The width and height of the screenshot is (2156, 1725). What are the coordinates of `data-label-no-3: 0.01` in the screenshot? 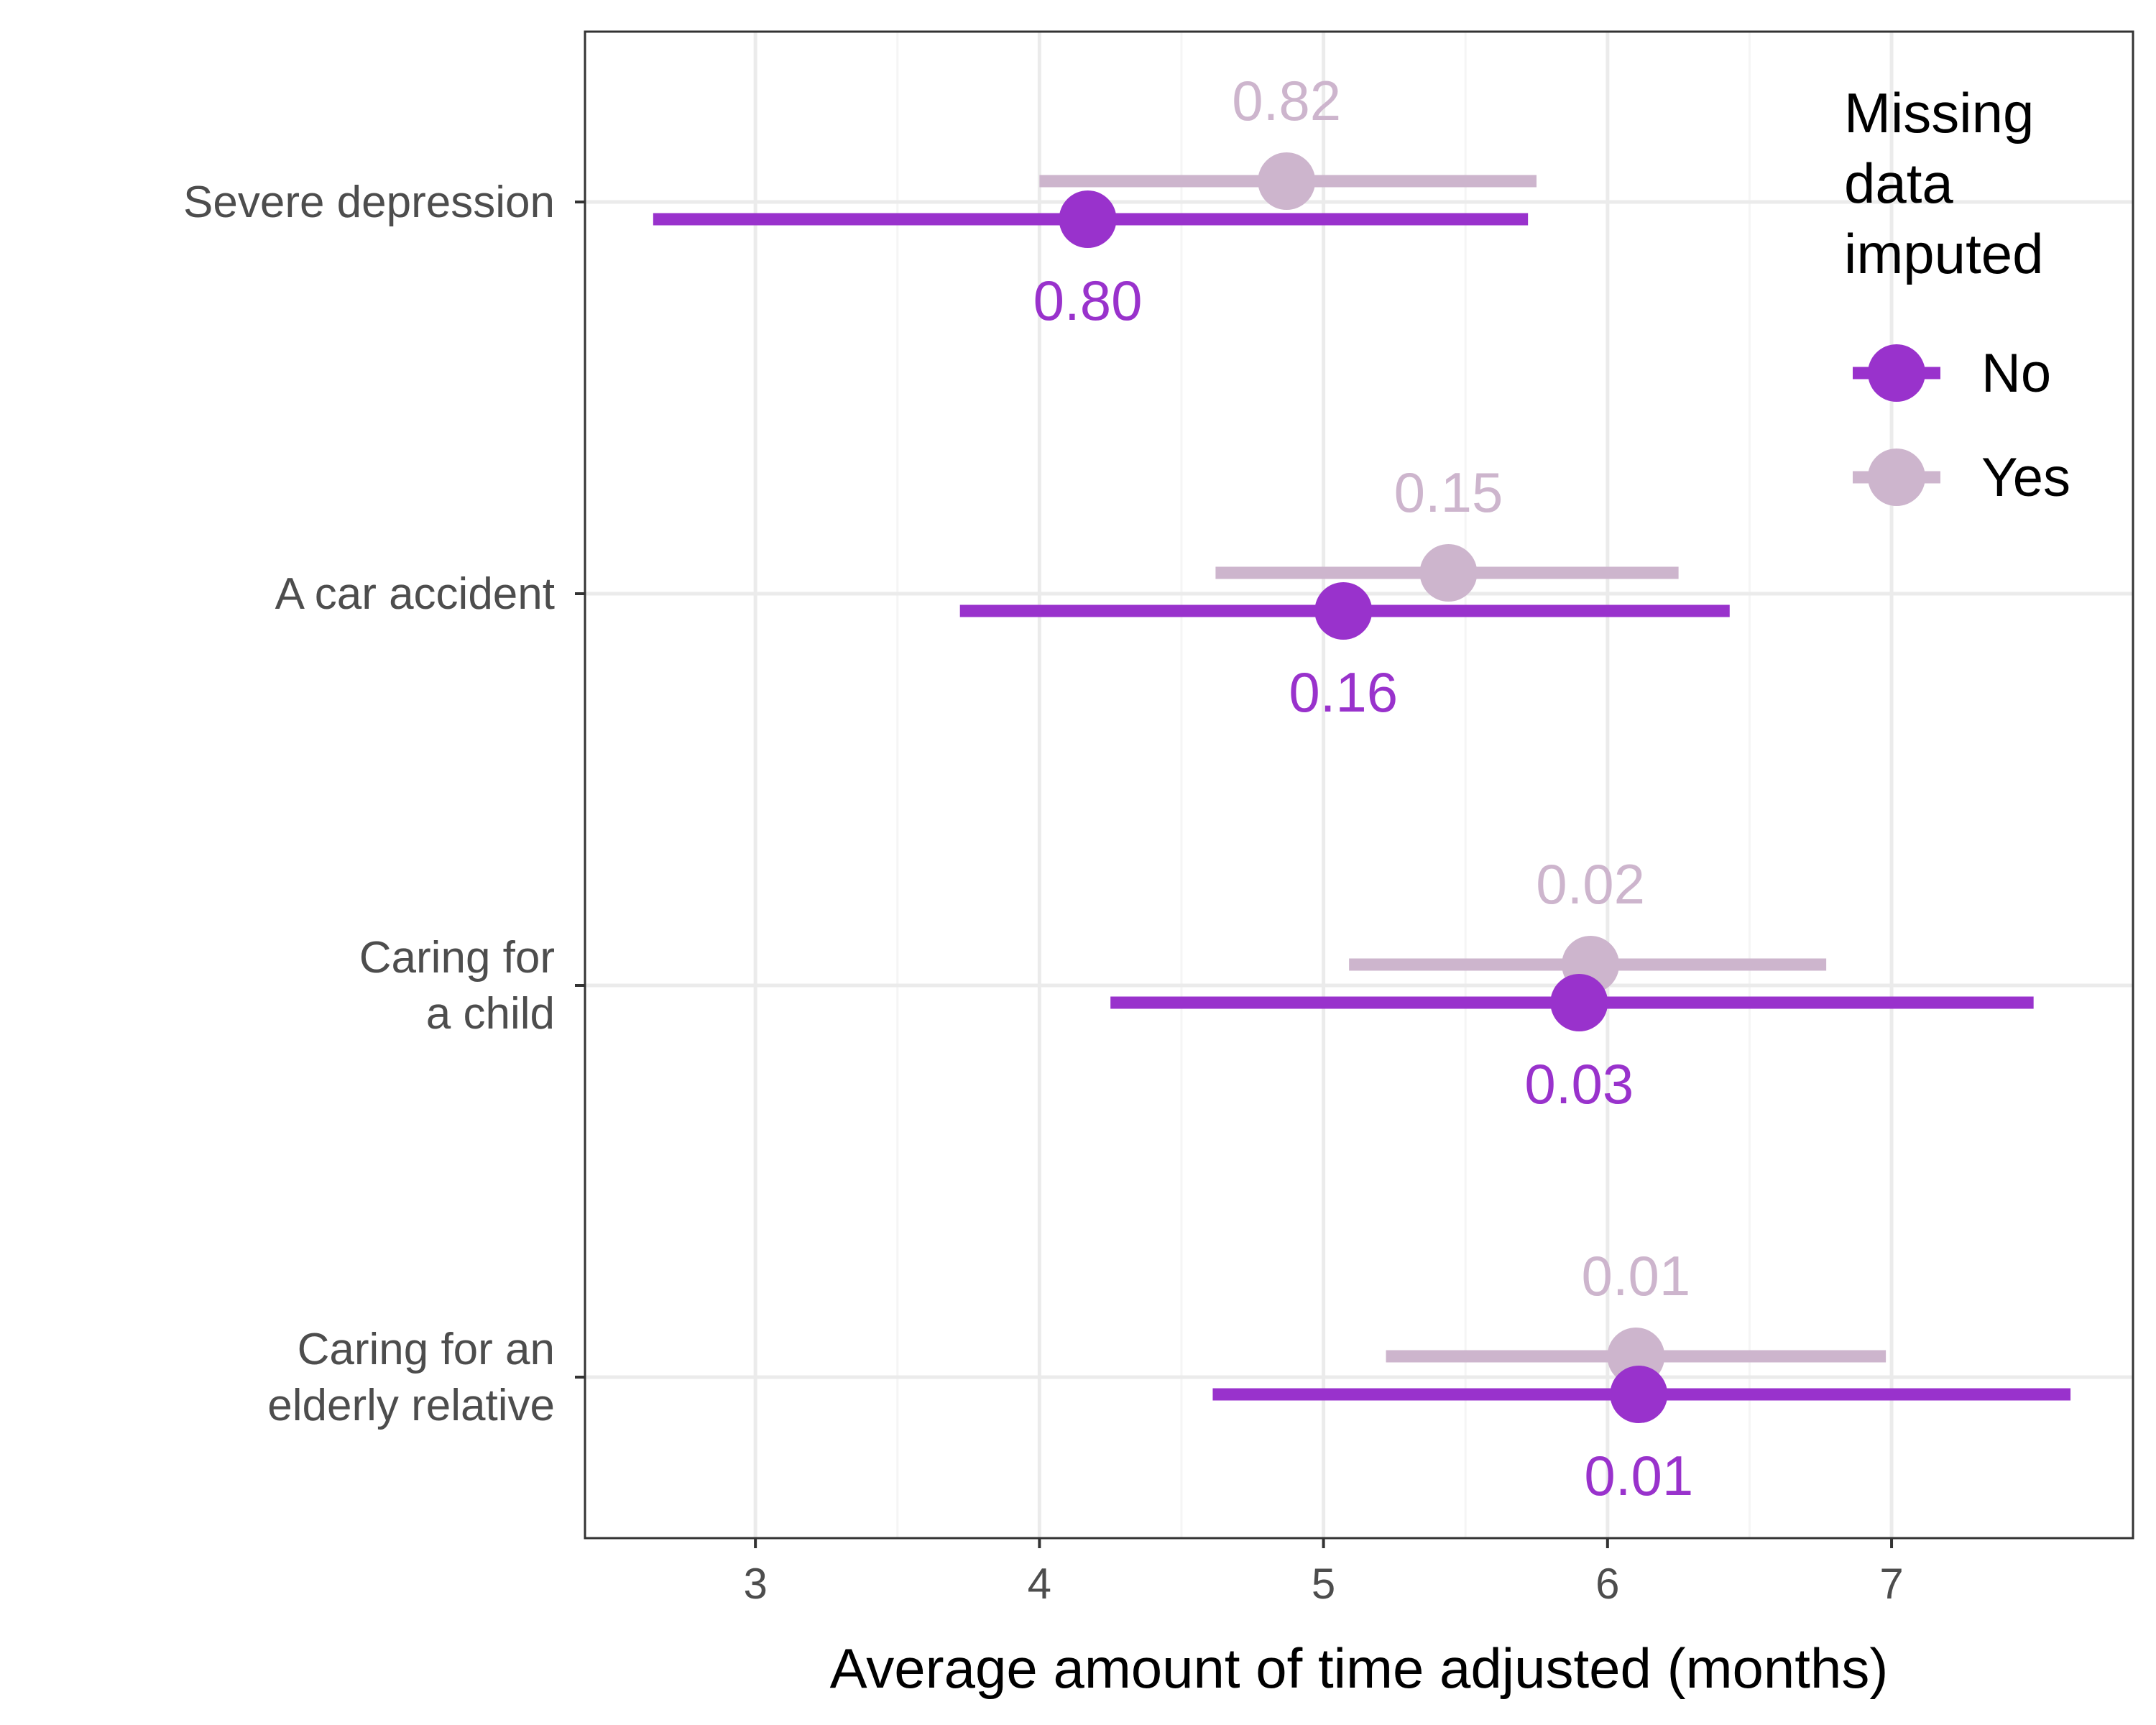 It's located at (1638, 1475).